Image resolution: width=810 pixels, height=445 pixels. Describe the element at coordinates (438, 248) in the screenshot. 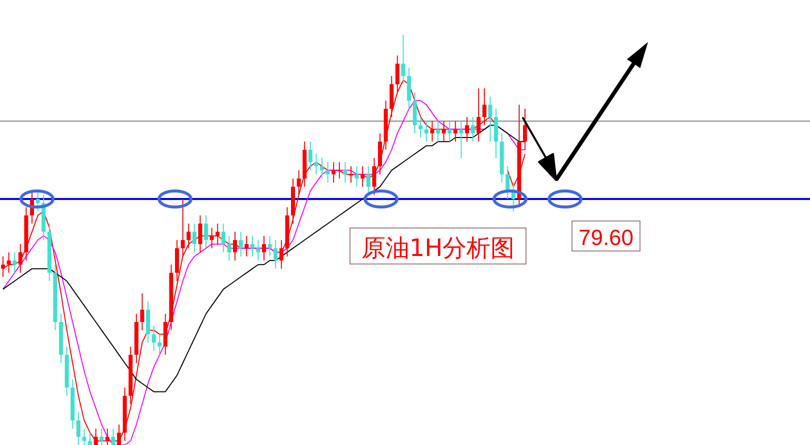

I see `annotation: 原油1H分析图` at that location.